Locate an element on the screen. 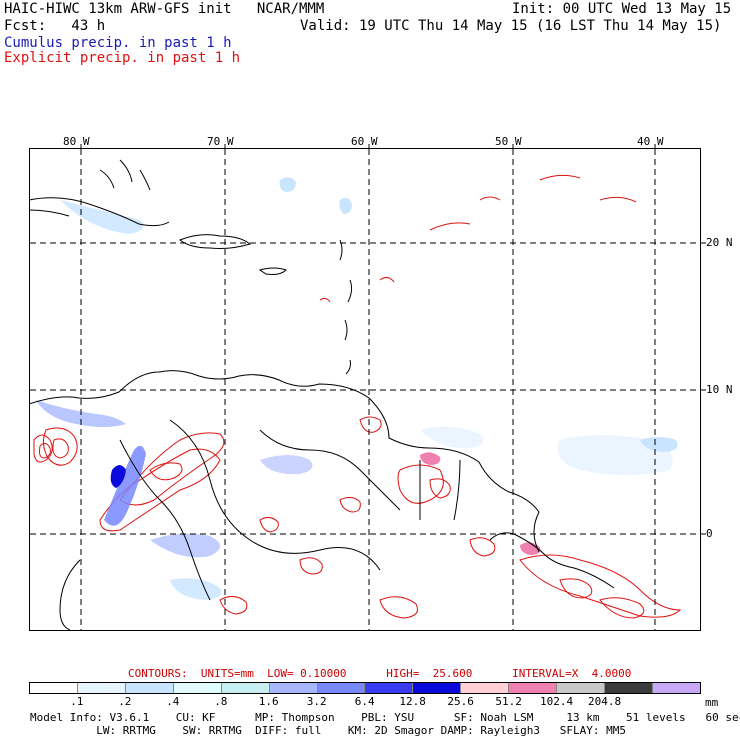 This screenshot has height=740, width=740. explicit-precip-label: Explicit precip. in past 1 h is located at coordinates (122, 58).